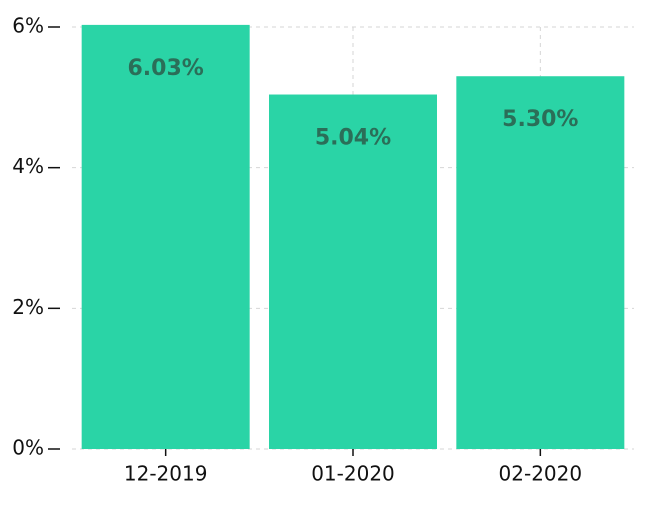 The height and width of the screenshot is (519, 654). I want to click on y-tick-label: 4%, so click(28, 166).